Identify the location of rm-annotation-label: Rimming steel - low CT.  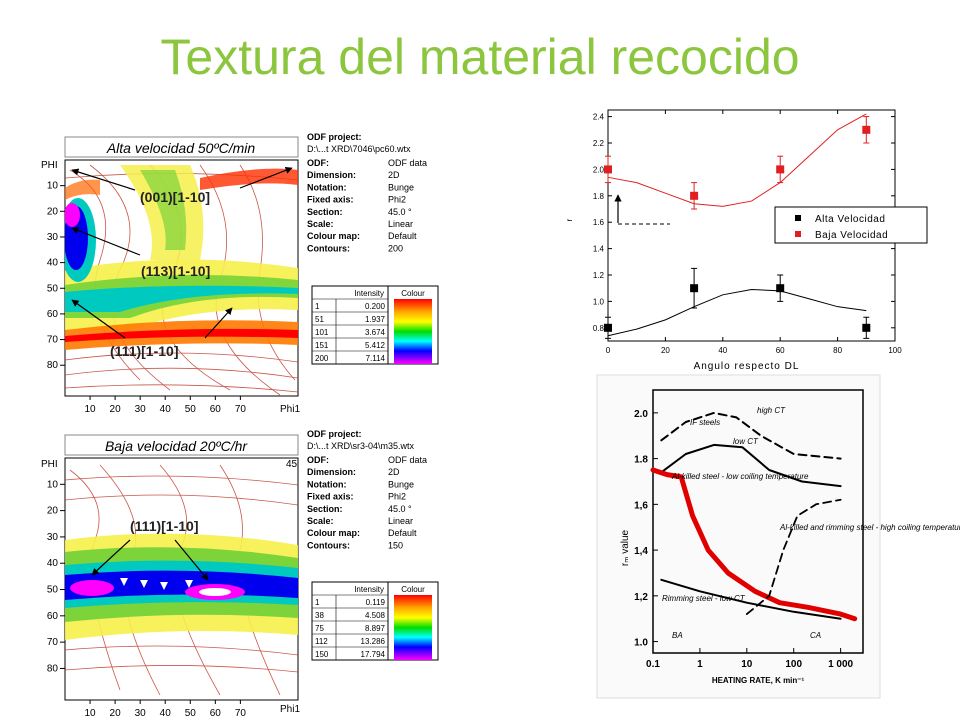
(704, 598).